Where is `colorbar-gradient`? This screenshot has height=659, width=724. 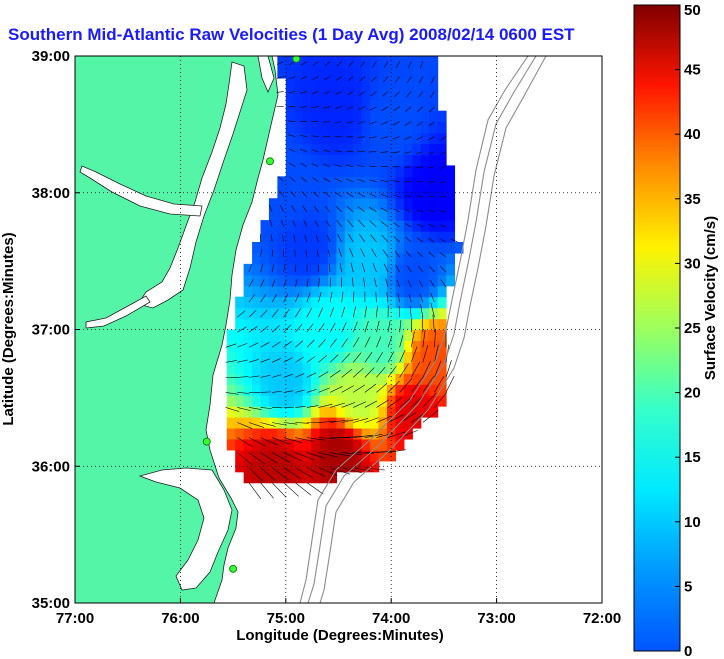 colorbar-gradient is located at coordinates (657, 328).